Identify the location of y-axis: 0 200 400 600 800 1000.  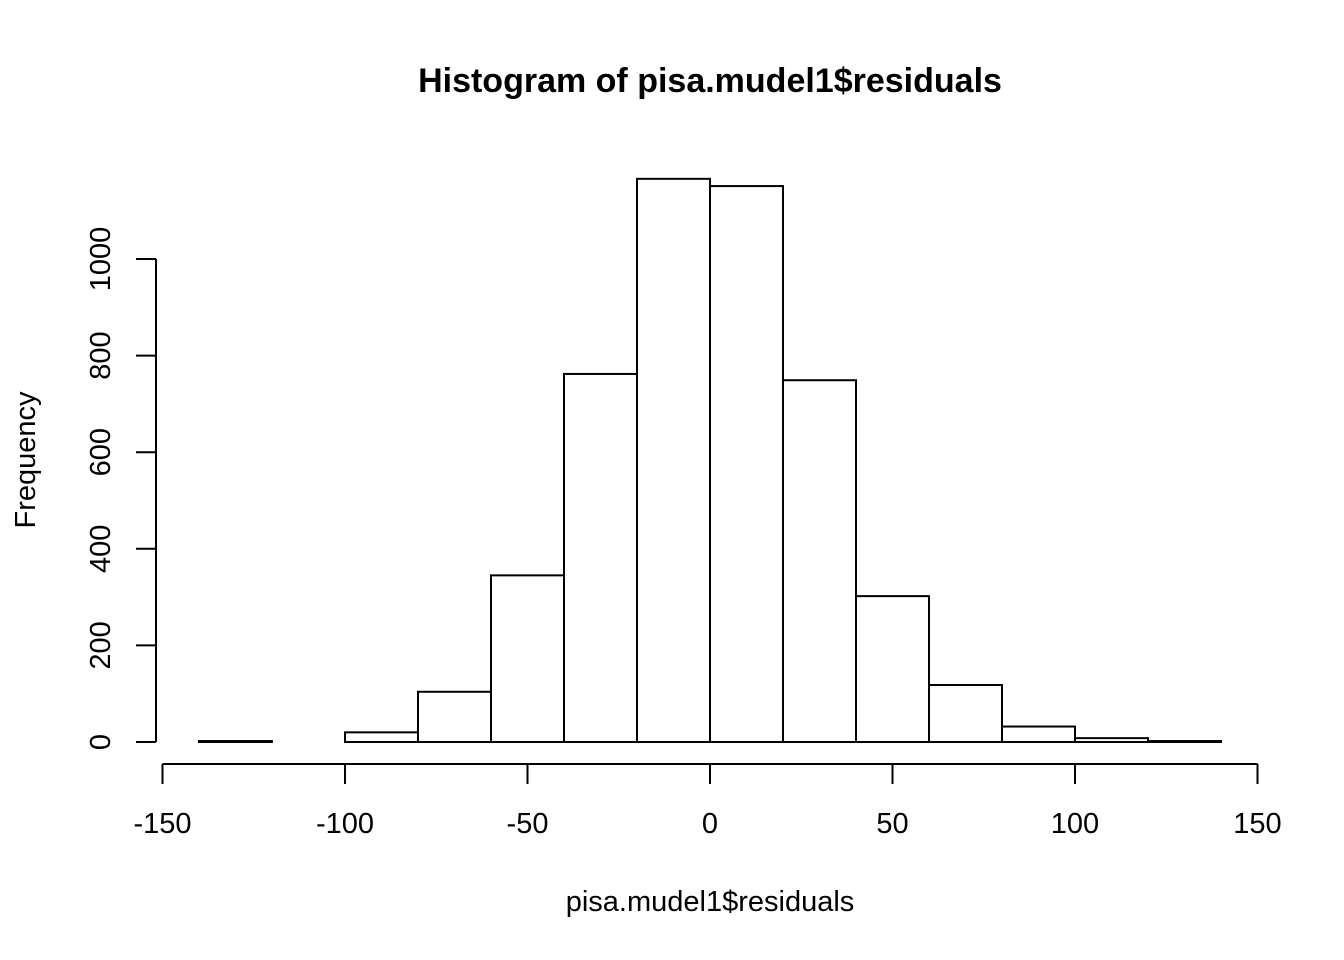
(121, 488).